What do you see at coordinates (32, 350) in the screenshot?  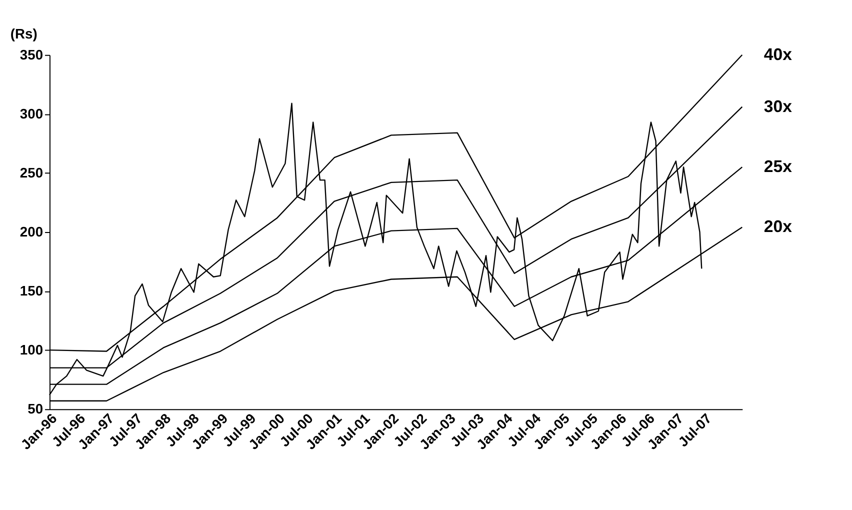 I see `y-tick-label: 100` at bounding box center [32, 350].